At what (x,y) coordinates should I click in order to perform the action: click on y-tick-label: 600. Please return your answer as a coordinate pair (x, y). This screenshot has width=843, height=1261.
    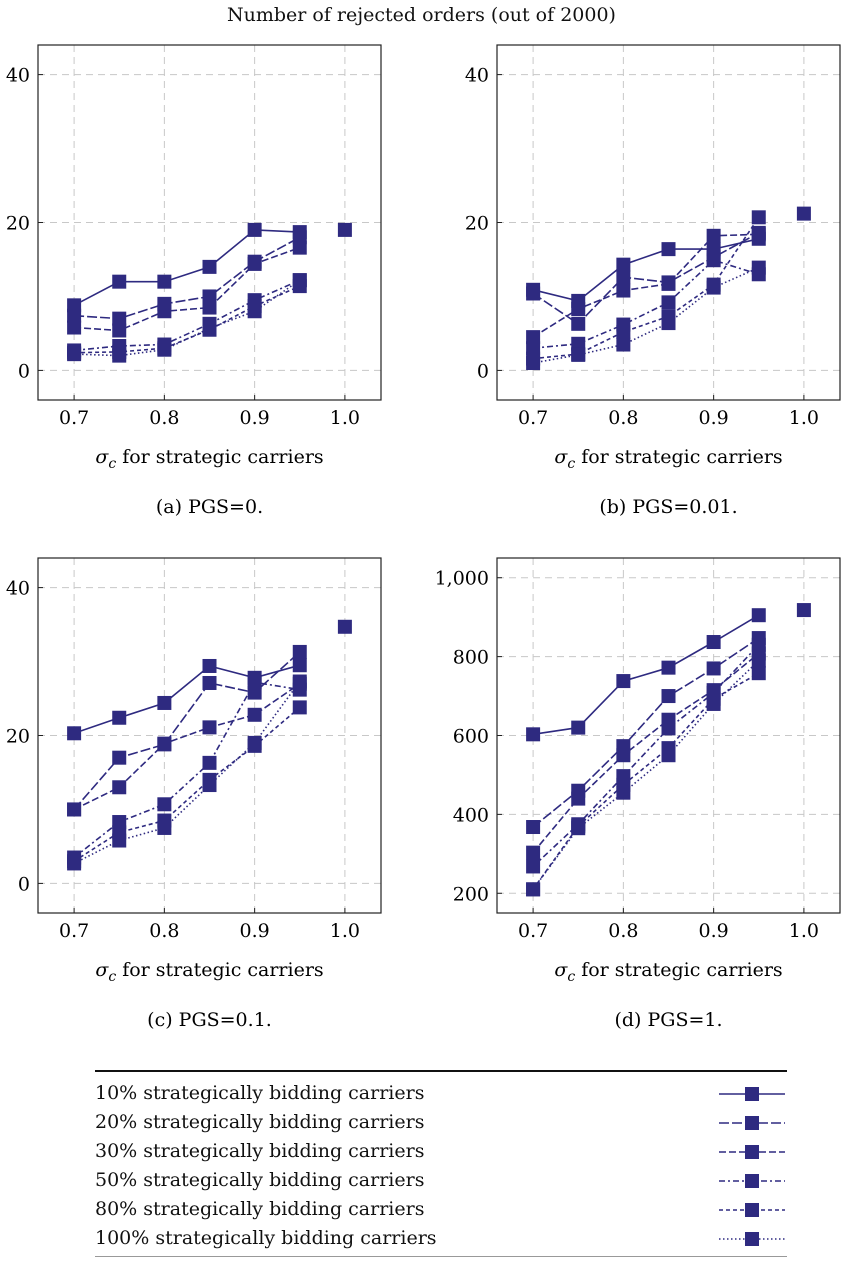
    Looking at the image, I should click on (471, 737).